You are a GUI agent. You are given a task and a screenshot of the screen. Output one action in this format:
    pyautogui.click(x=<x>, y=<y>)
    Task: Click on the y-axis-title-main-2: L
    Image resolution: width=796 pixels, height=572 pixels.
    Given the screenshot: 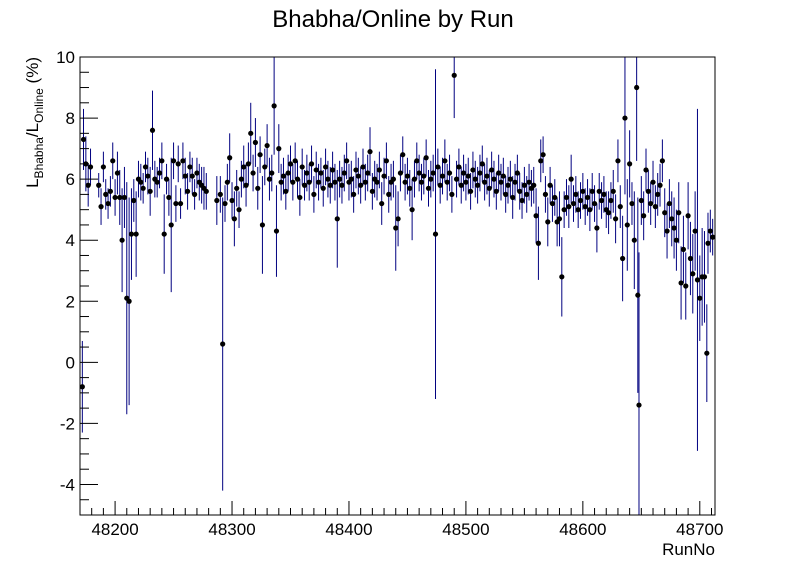 What is the action you would take?
    pyautogui.click(x=32, y=127)
    